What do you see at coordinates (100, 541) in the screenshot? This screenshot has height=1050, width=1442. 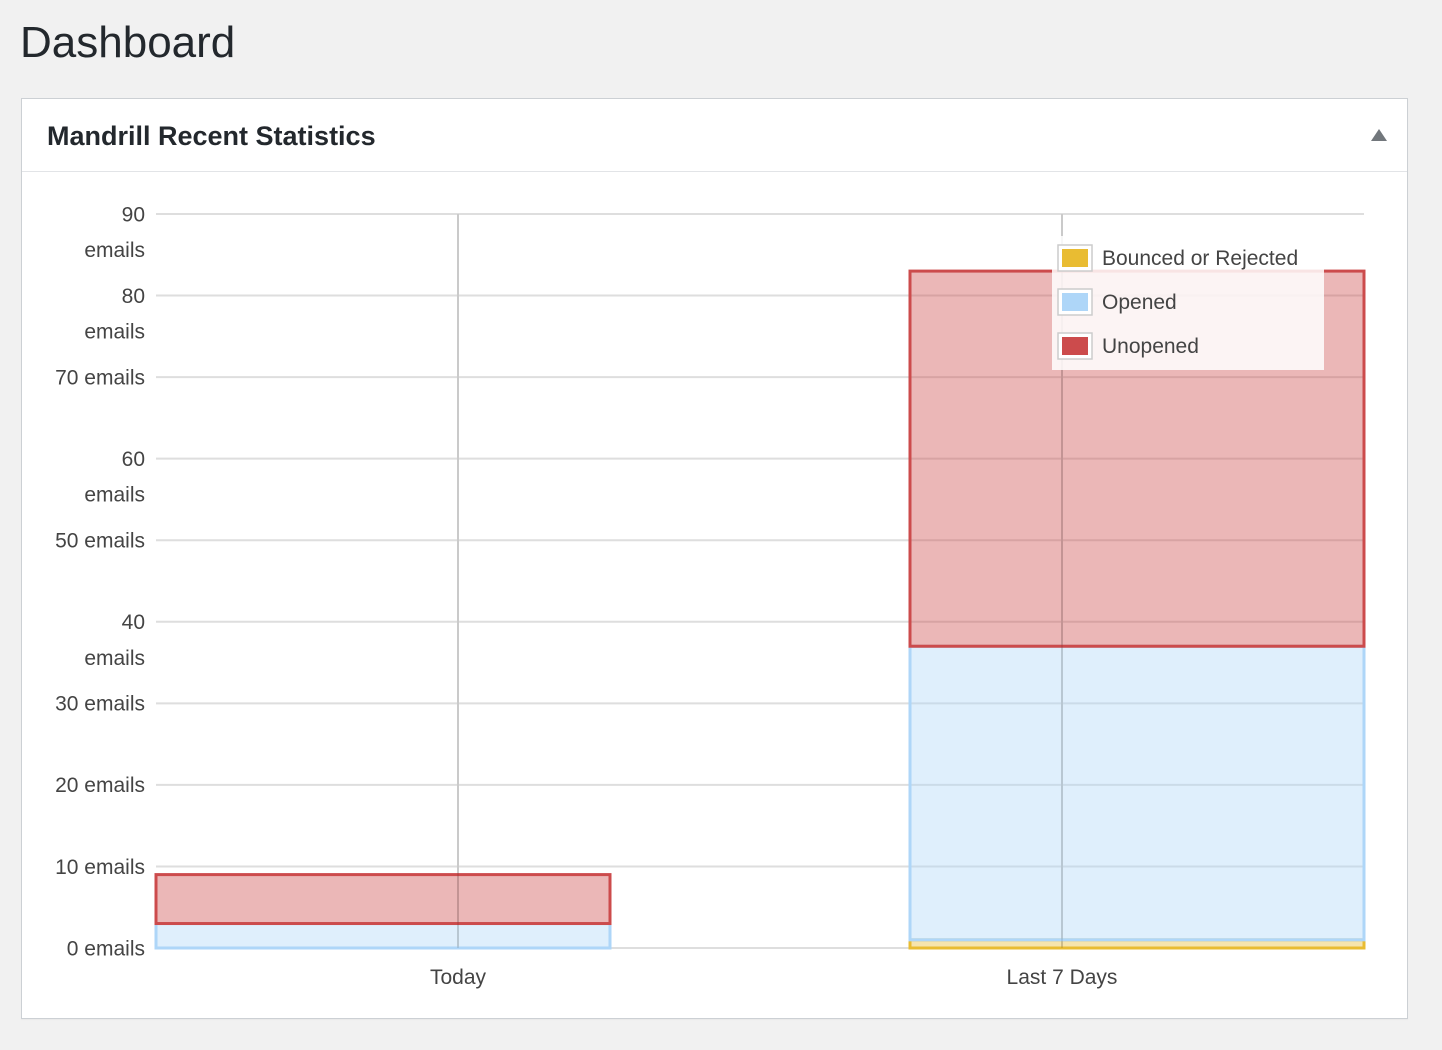 I see `y-tick-label: 50 emails` at bounding box center [100, 541].